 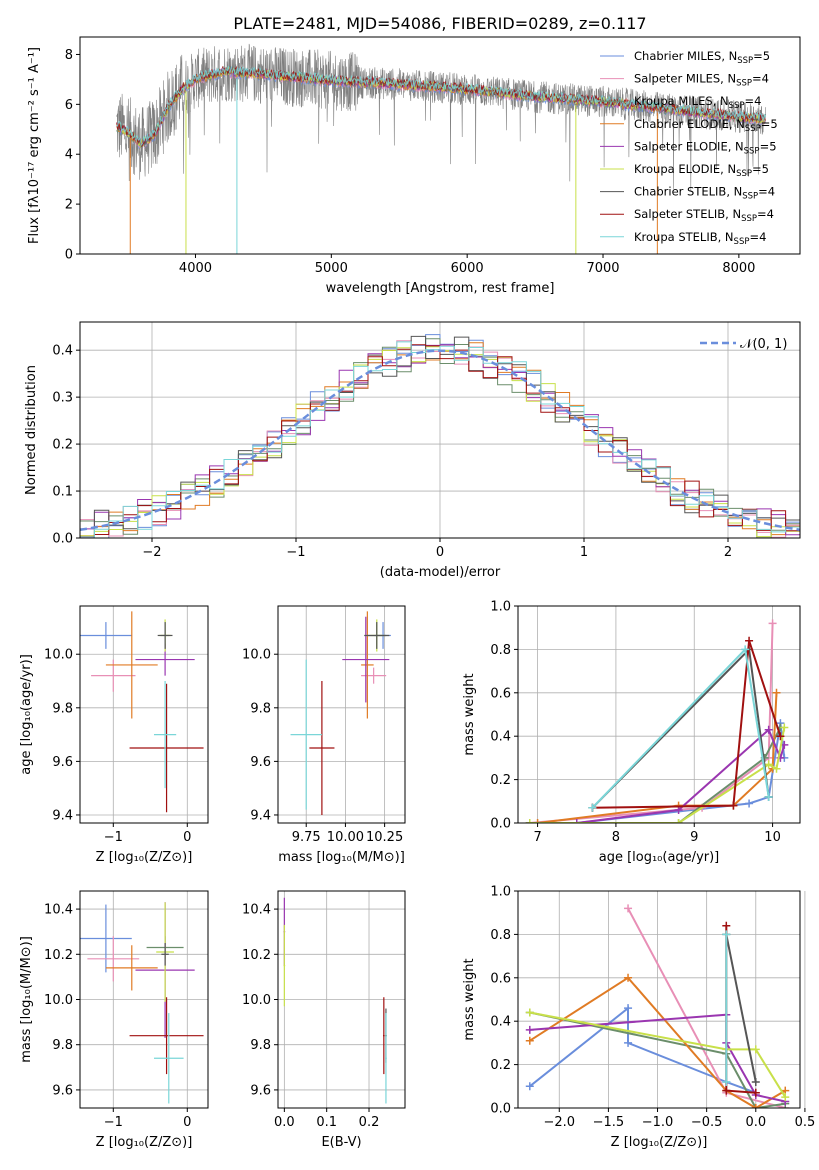 I want to click on y-tick-label: 9.8, so click(x=260, y=708).